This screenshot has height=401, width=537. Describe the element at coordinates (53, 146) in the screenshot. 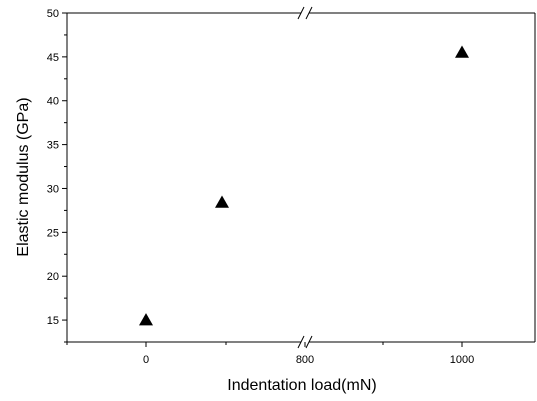

I see `y-tick-label-35: 35` at that location.